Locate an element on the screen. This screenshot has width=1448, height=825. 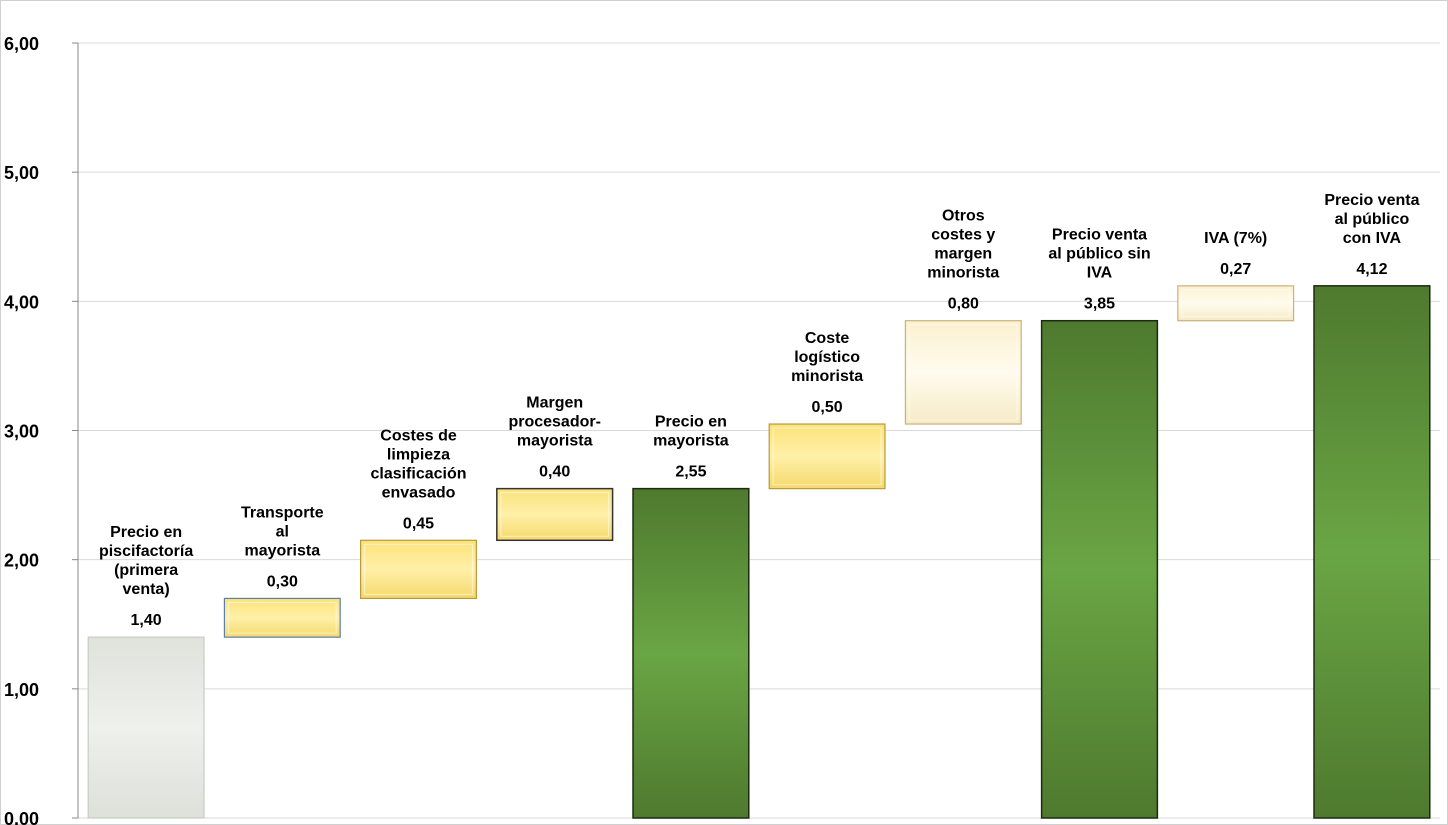
category-label-6: minorista is located at coordinates (827, 376).